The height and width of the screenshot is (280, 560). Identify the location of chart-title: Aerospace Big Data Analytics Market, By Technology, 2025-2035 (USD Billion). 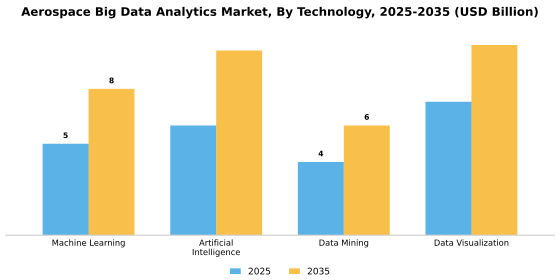
(279, 12).